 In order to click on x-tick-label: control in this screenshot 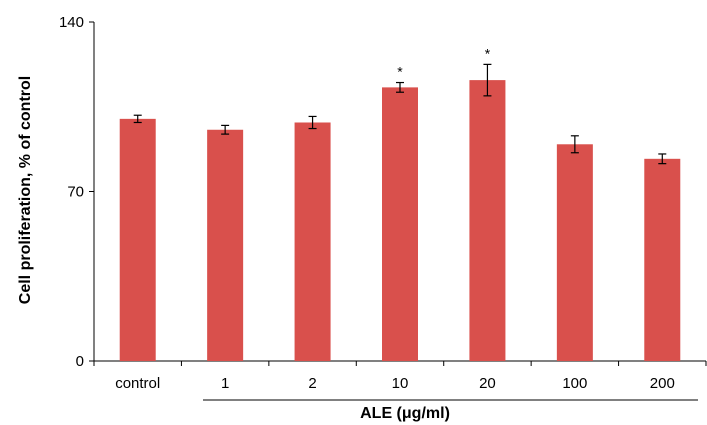, I will do `click(137, 383)`.